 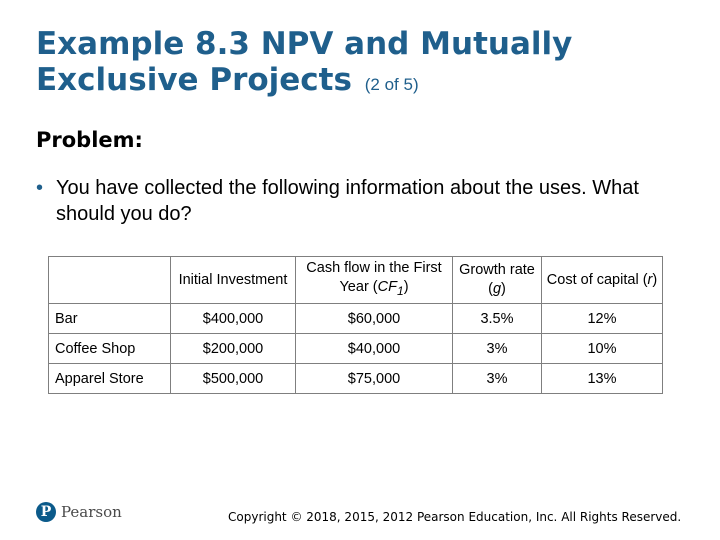 I want to click on cell-growth: 3.5%, so click(x=497, y=318).